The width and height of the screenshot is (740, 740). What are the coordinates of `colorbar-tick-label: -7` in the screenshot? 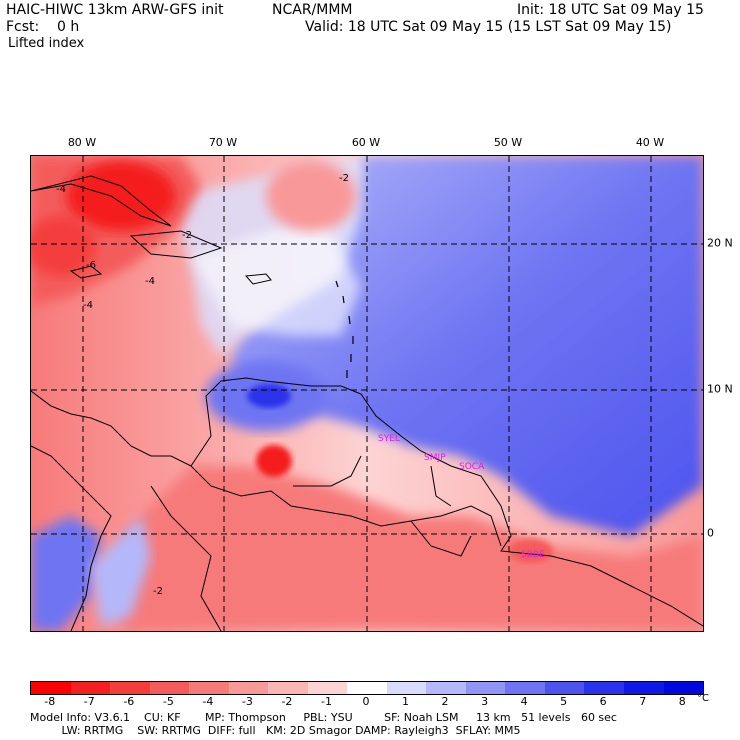 It's located at (89, 701).